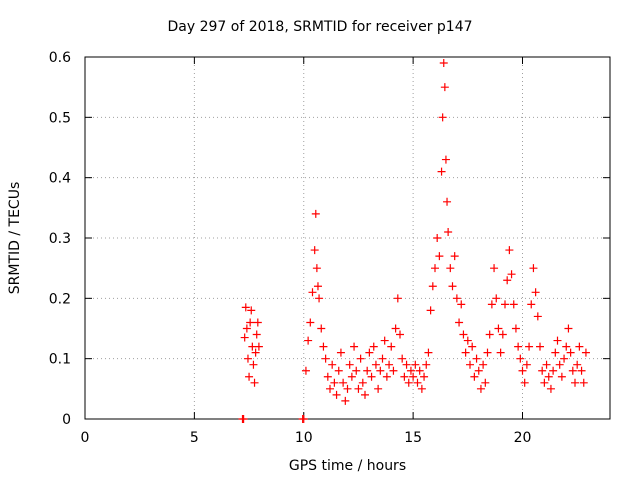 This screenshot has width=640, height=480. Describe the element at coordinates (347, 466) in the screenshot. I see `x-axis-label: GPS time / hours` at that location.